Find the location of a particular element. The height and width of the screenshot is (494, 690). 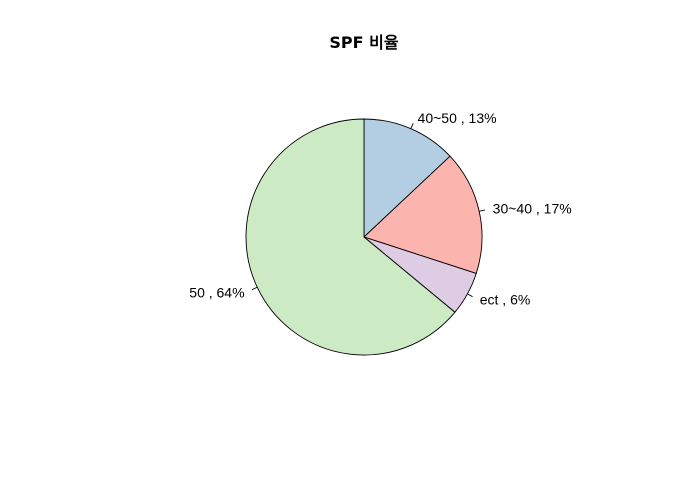

pie-label-ect: ect , 6% is located at coordinates (505, 300).